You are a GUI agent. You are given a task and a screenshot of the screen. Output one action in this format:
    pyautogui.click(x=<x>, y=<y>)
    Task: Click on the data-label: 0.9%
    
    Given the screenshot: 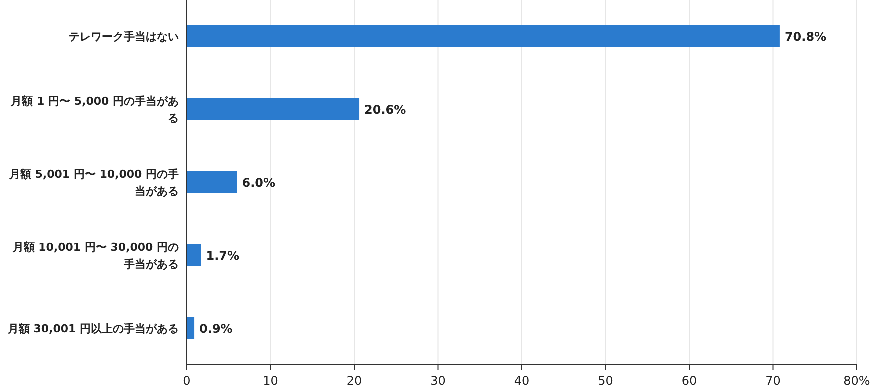 What is the action you would take?
    pyautogui.click(x=216, y=329)
    